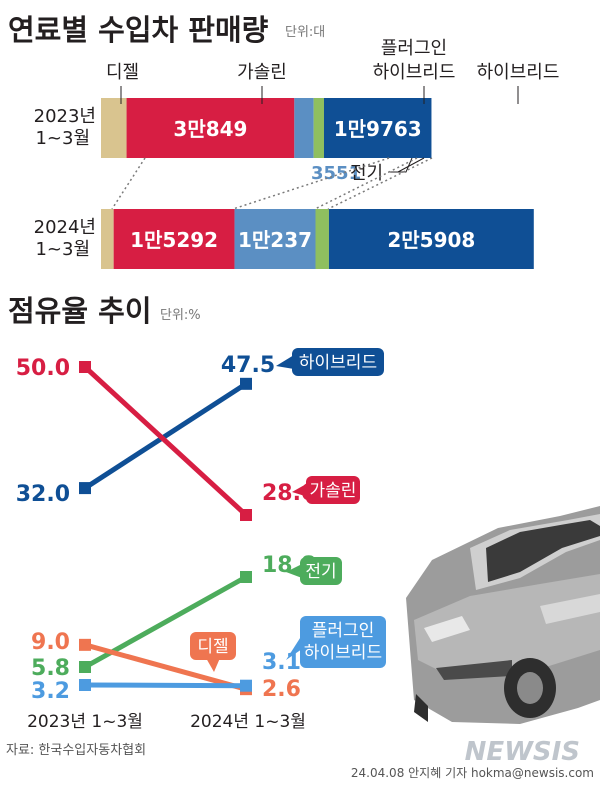  What do you see at coordinates (85, 667) in the screenshot?
I see `point-ev-2023` at bounding box center [85, 667].